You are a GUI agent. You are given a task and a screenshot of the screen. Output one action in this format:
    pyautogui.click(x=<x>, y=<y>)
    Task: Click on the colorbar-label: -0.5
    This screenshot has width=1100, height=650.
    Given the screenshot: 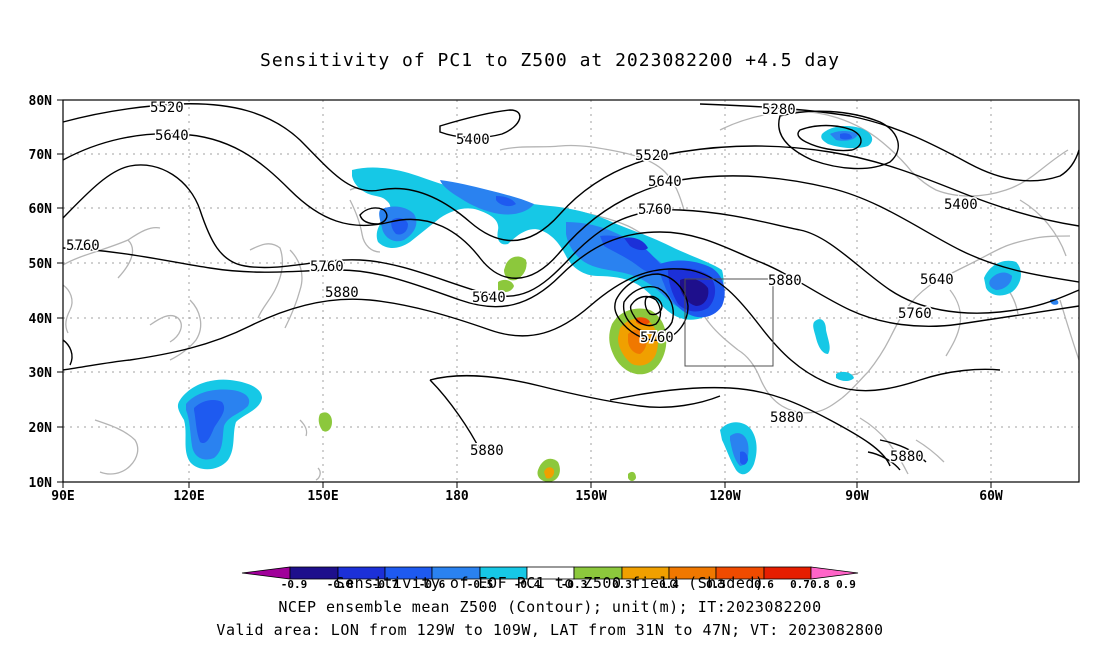 What is the action you would take?
    pyautogui.click(x=480, y=584)
    